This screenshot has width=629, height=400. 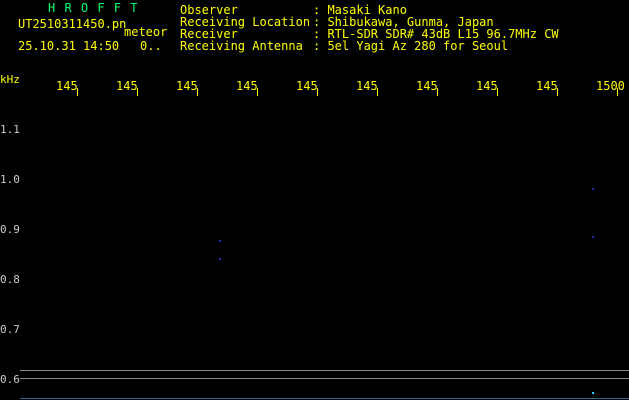 I want to click on freq-label: 0.9, so click(x=10, y=229).